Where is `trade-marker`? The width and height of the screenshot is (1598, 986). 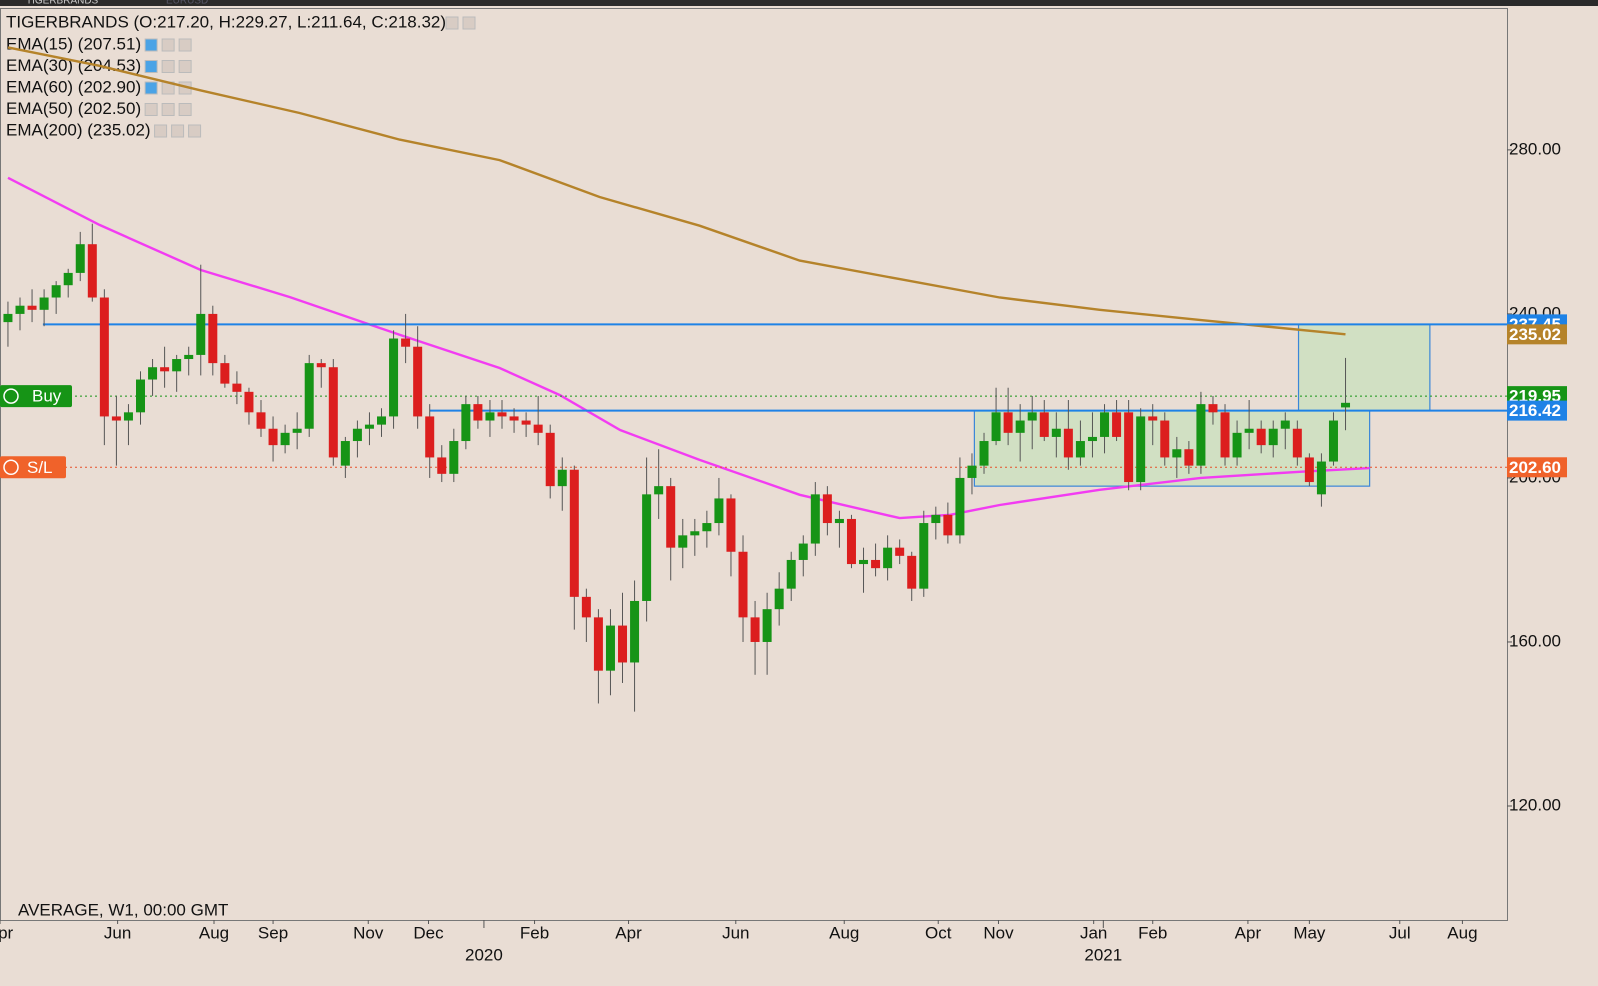 trade-marker is located at coordinates (36, 396).